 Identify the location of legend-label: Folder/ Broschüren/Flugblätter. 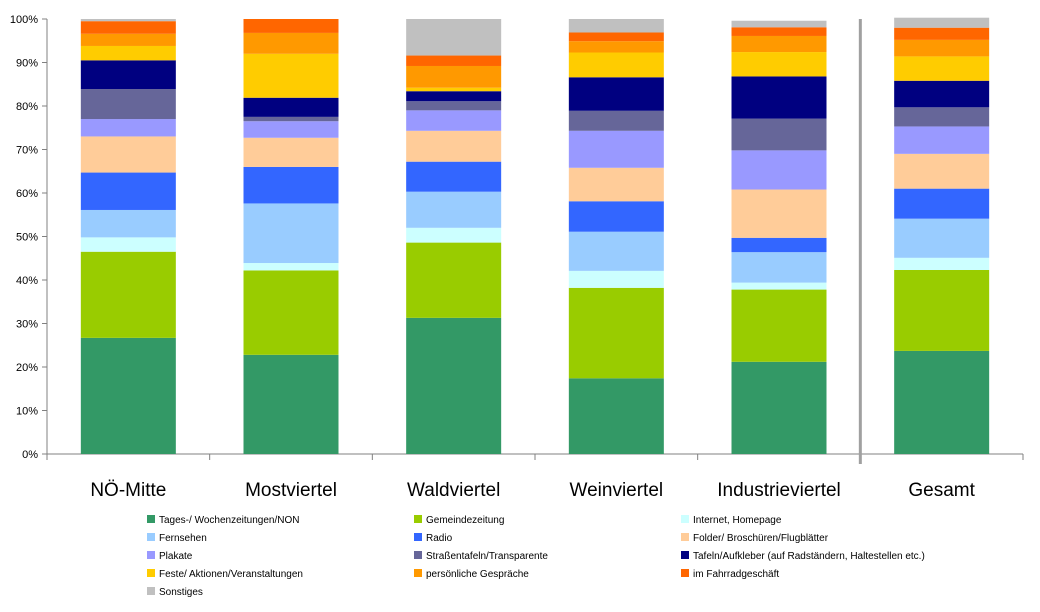
(761, 538).